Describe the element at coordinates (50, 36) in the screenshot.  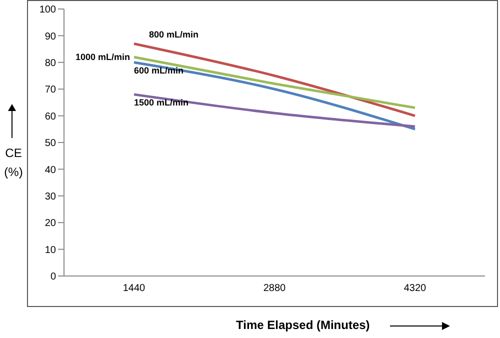
I see `y-tick-label: 90` at that location.